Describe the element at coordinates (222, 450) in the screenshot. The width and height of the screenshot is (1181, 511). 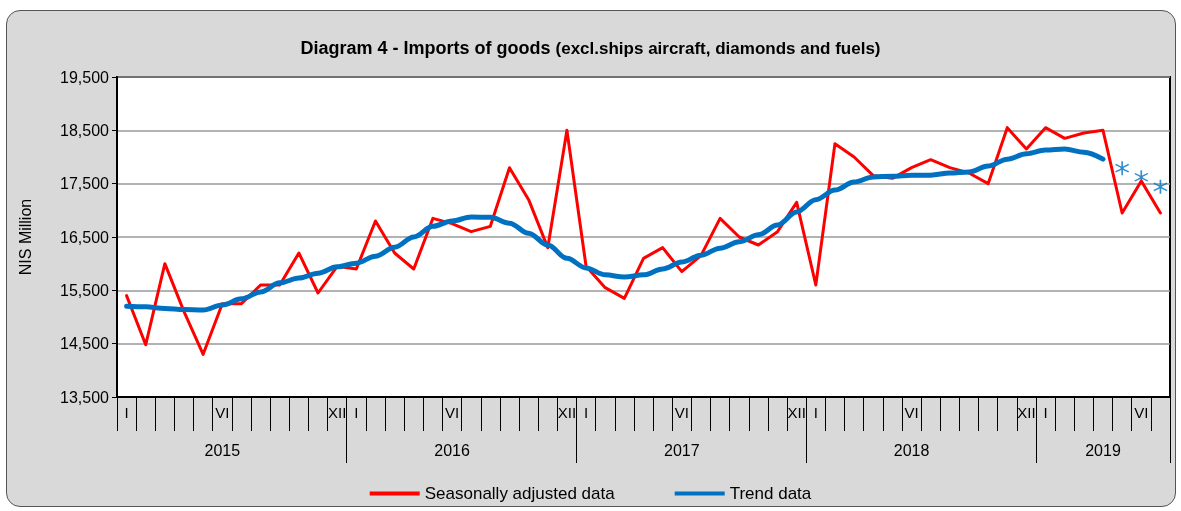
I see `text: 2015` at that location.